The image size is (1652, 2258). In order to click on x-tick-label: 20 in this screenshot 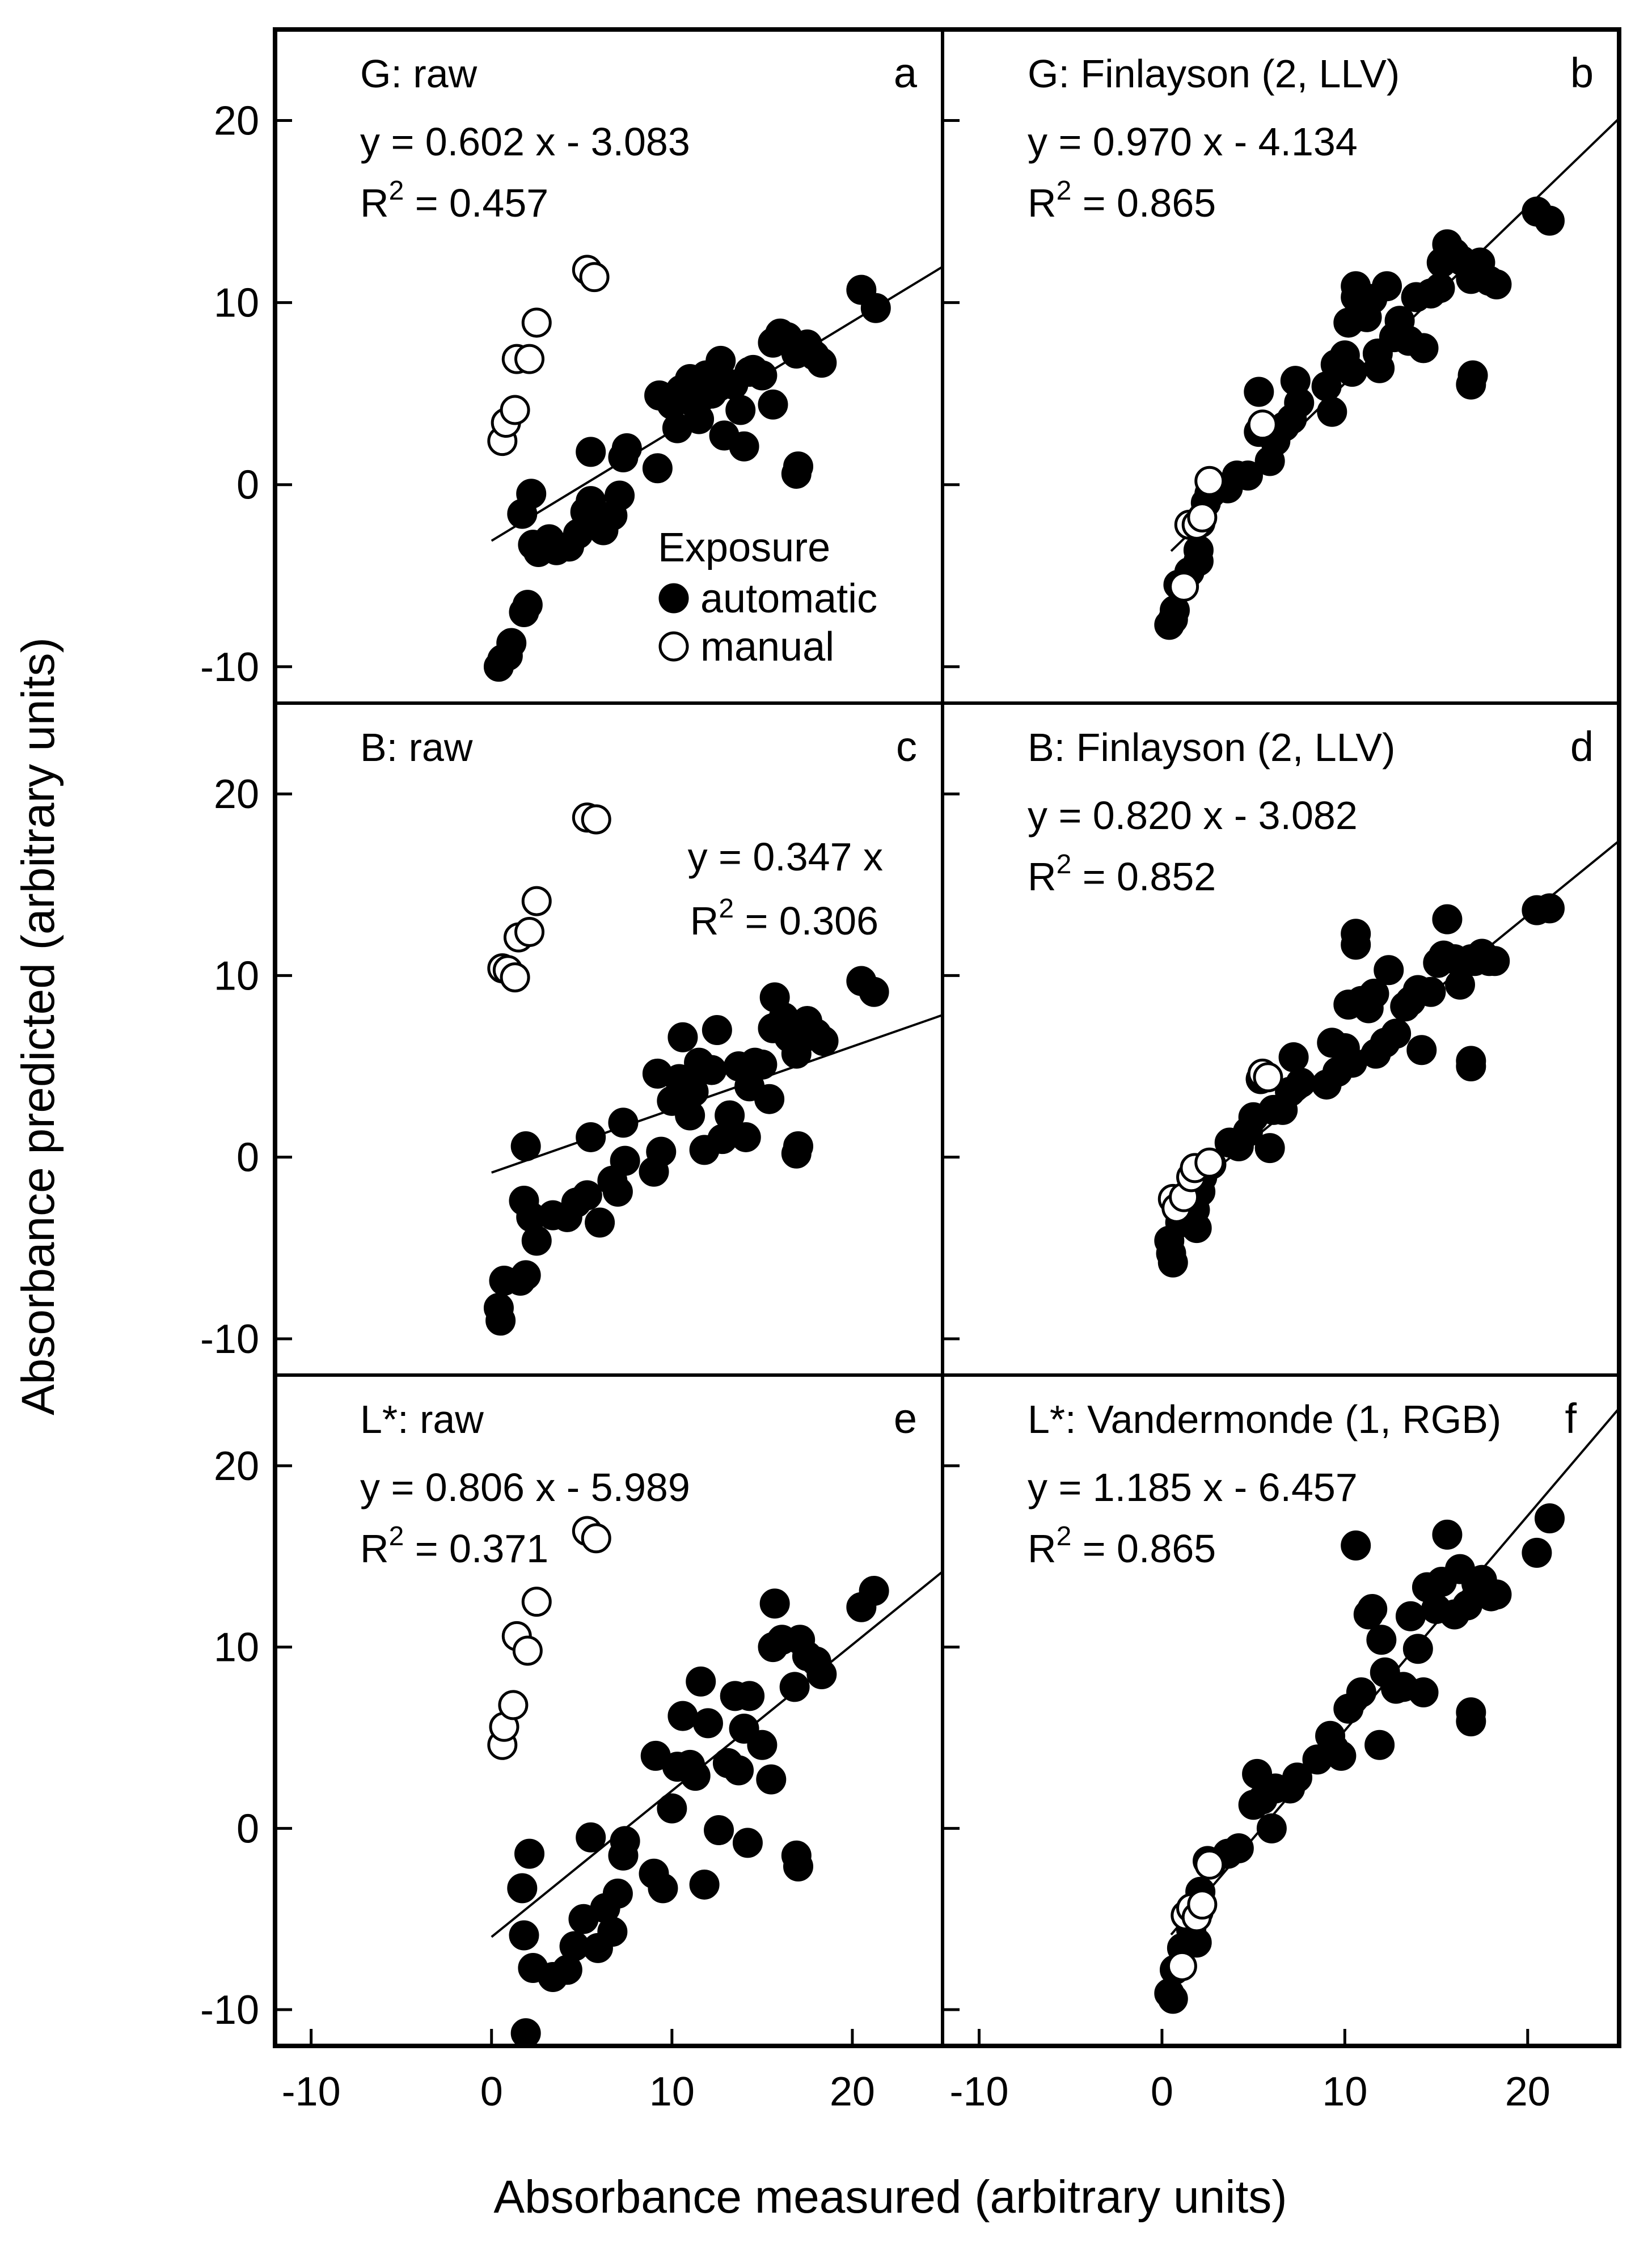, I will do `click(852, 2092)`.